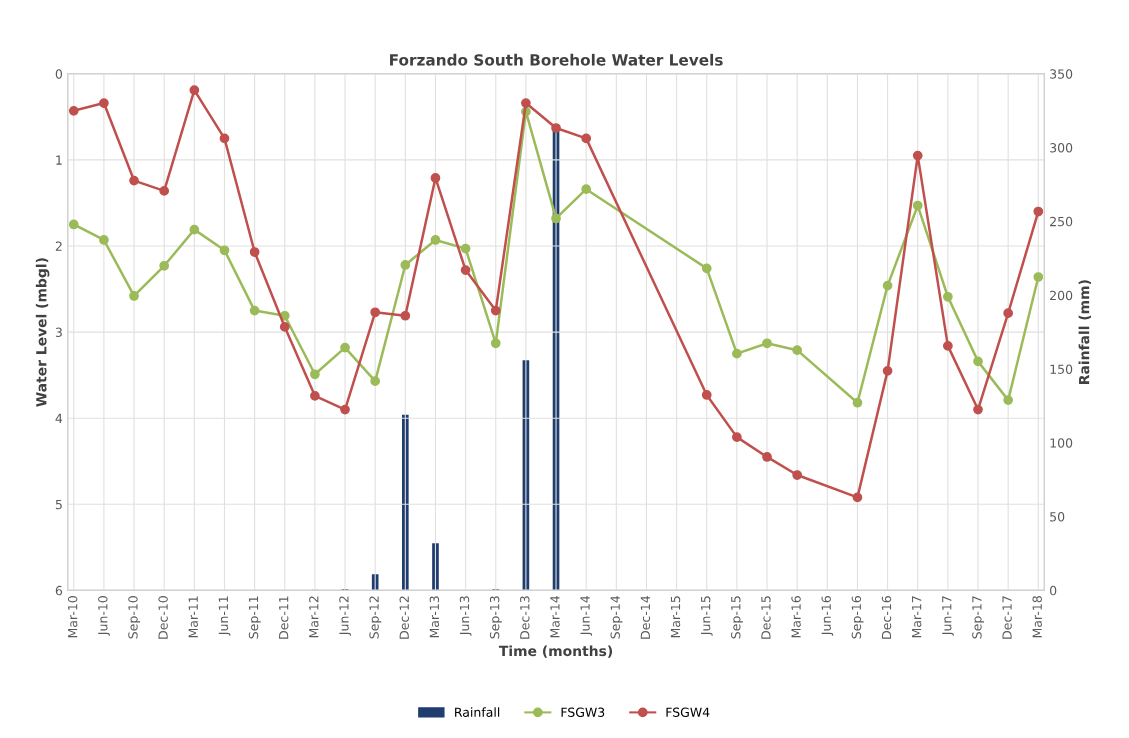  What do you see at coordinates (42, 332) in the screenshot?
I see `y-axis-title: Water Level (mbgl)` at bounding box center [42, 332].